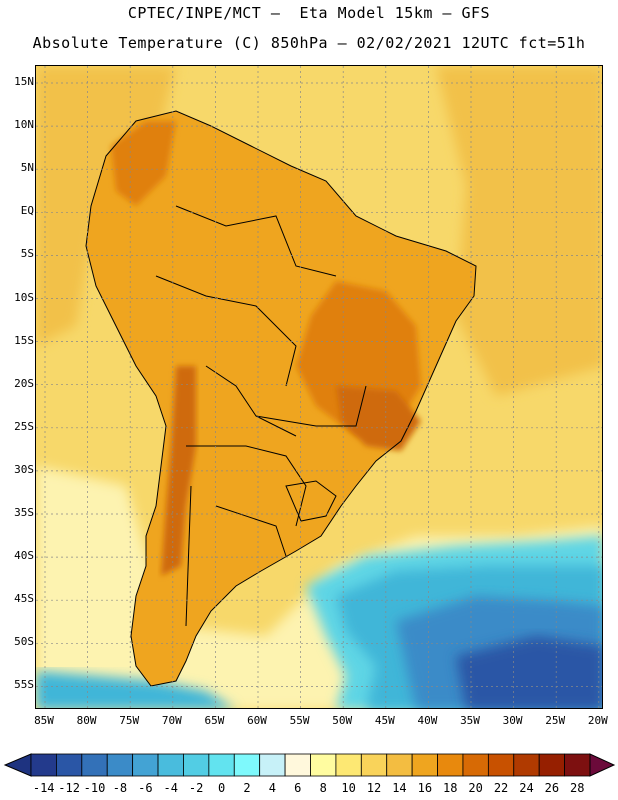  Describe the element at coordinates (24, 512) in the screenshot. I see `latitude-label: 35S` at that location.